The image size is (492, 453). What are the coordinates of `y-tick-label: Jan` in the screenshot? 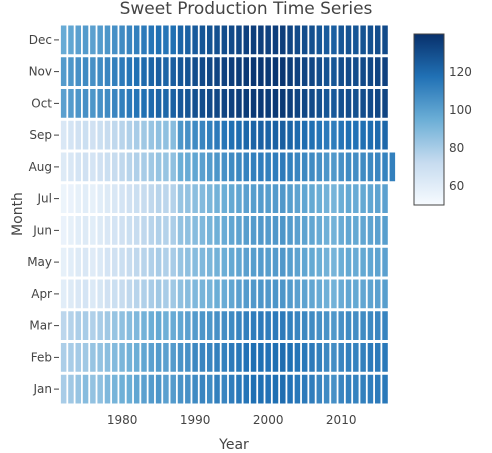 It's located at (43, 389).